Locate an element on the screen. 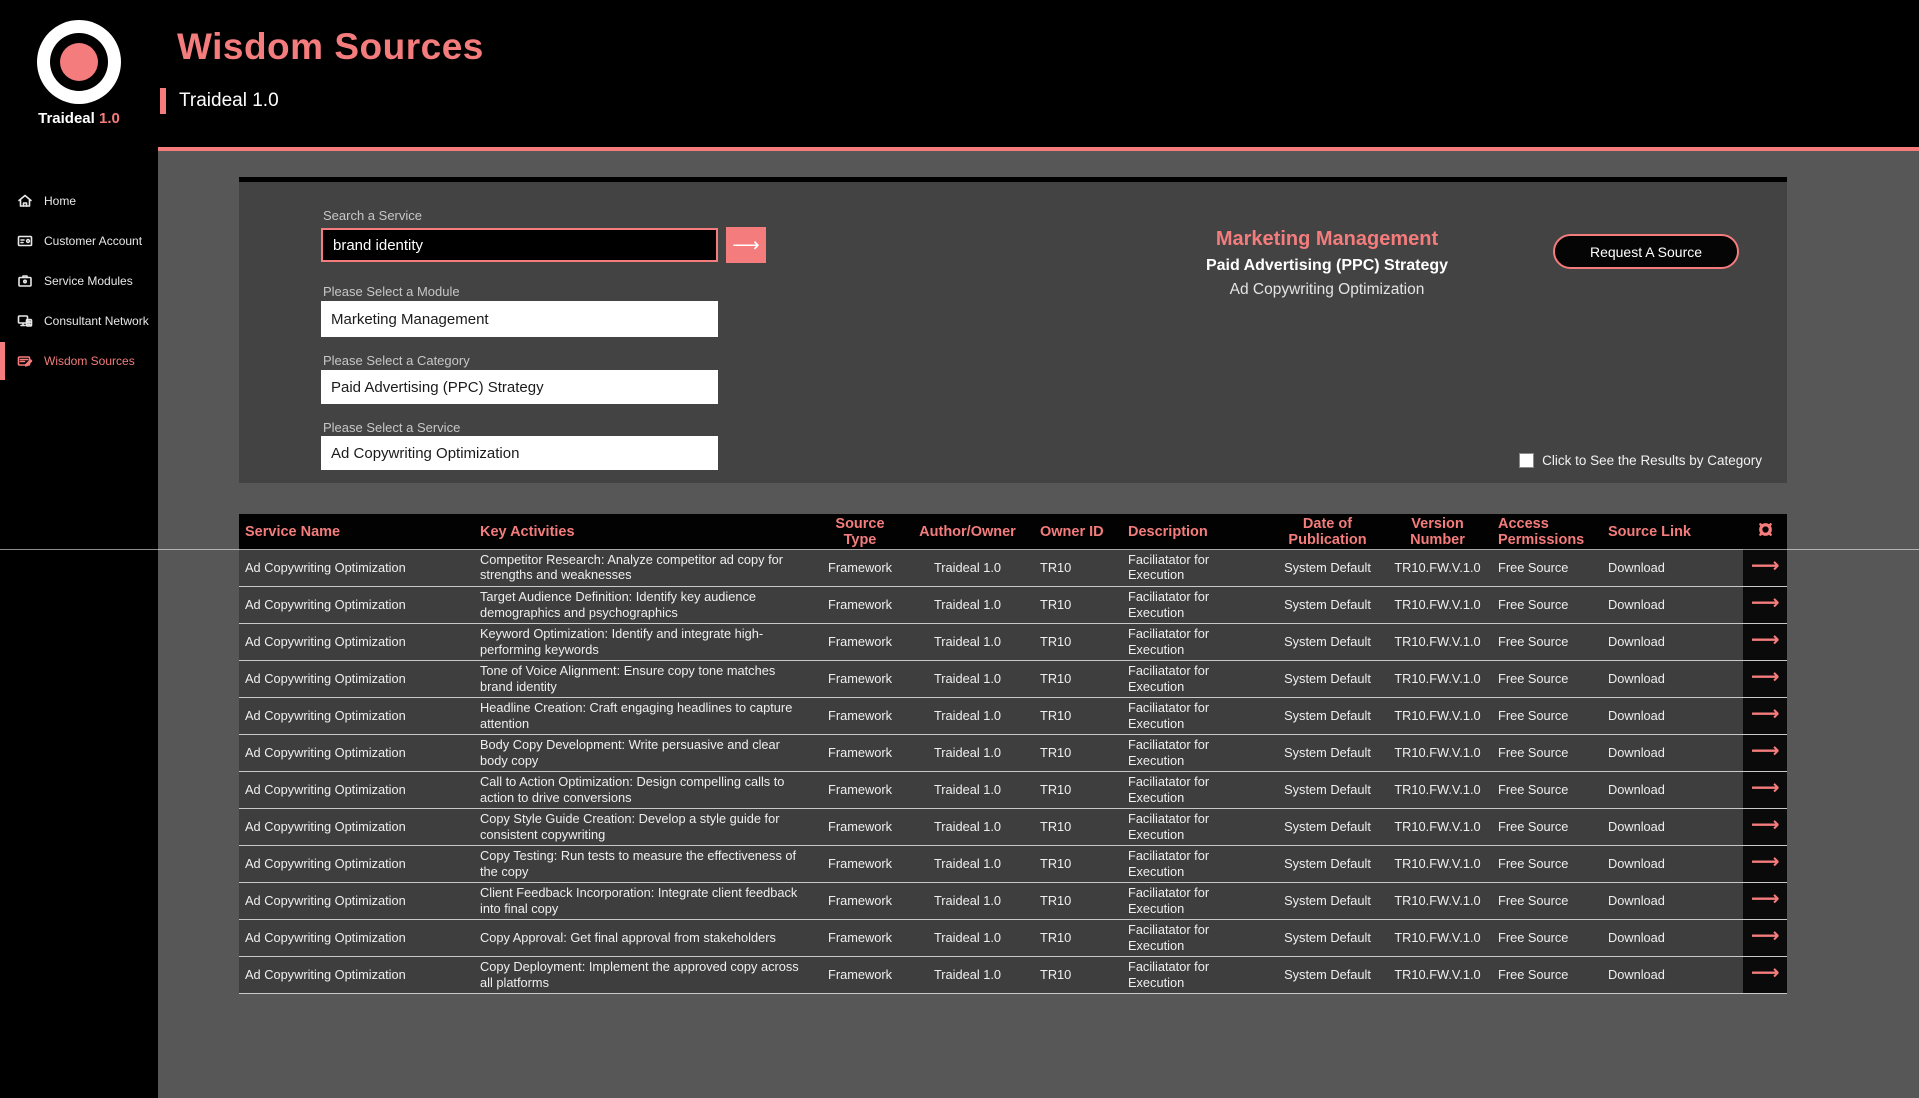 Image resolution: width=1919 pixels, height=1098 pixels. search-label: Search a Service is located at coordinates (372, 215).